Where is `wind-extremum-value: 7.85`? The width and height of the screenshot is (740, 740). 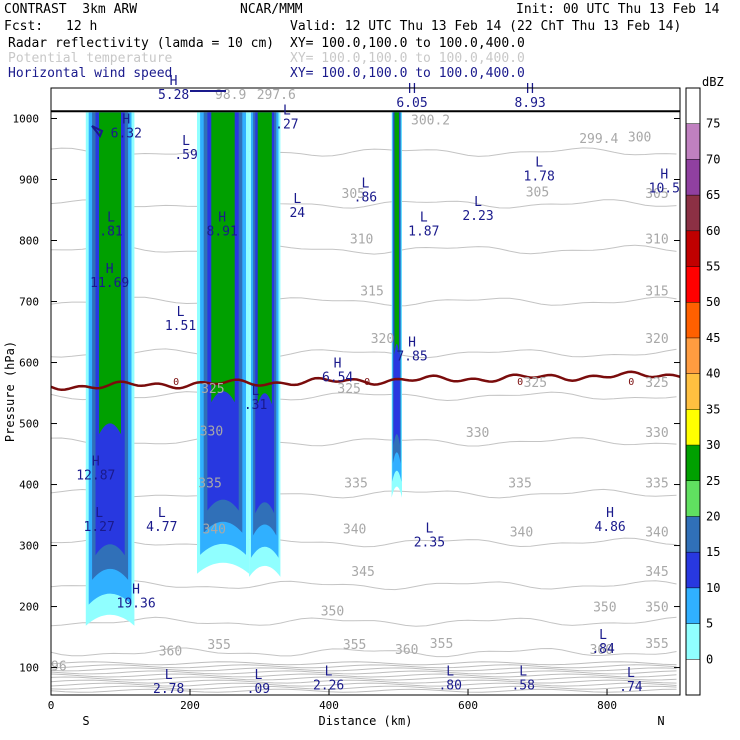 wind-extremum-value: 7.85 is located at coordinates (411, 356).